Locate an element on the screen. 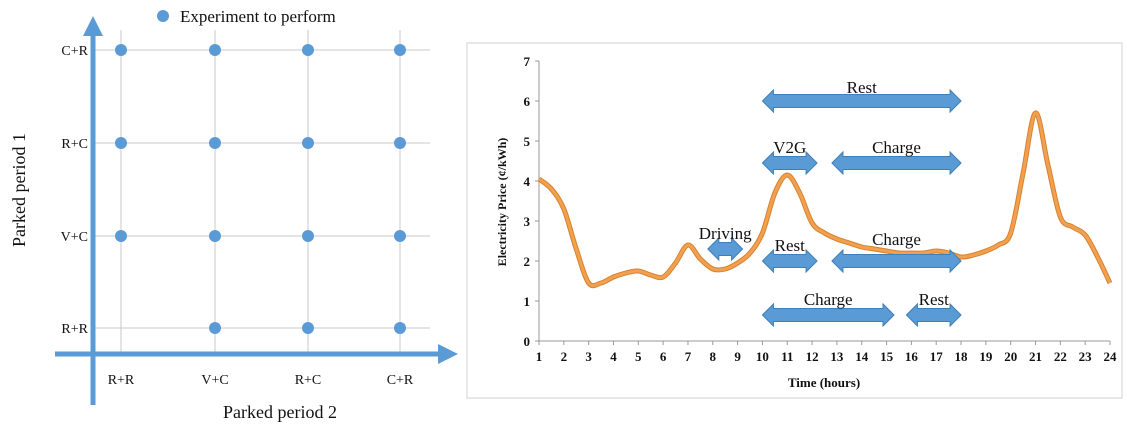  period-label: V2G is located at coordinates (789, 147).